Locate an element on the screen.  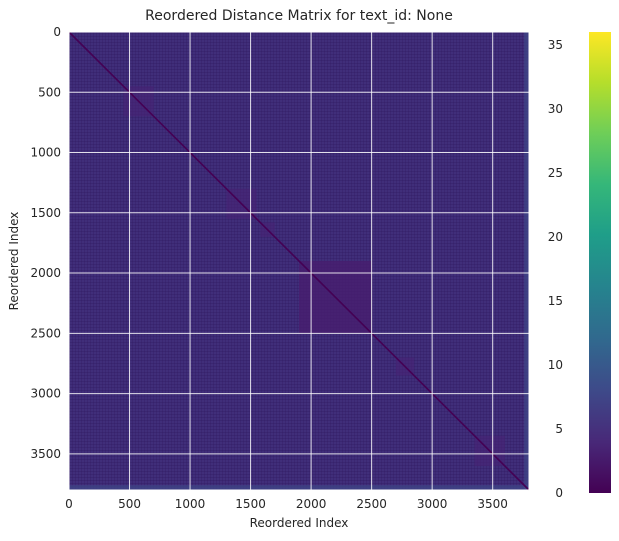
y-axis-label: Reordered Index is located at coordinates (14, 261).